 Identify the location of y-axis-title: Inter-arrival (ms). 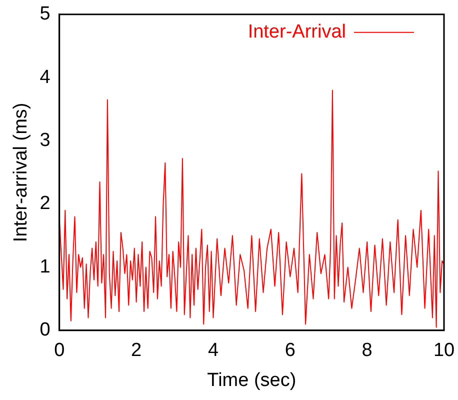
(21, 172).